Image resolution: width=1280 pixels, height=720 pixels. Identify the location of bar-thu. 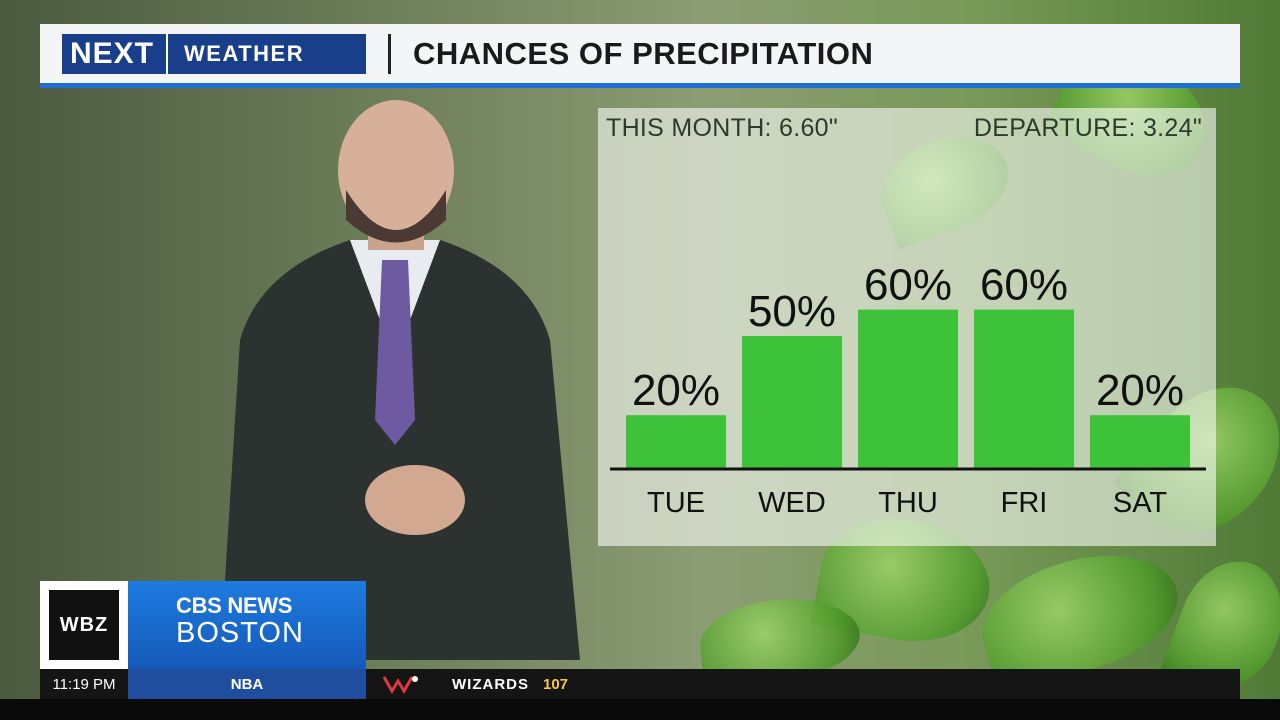
(908, 388).